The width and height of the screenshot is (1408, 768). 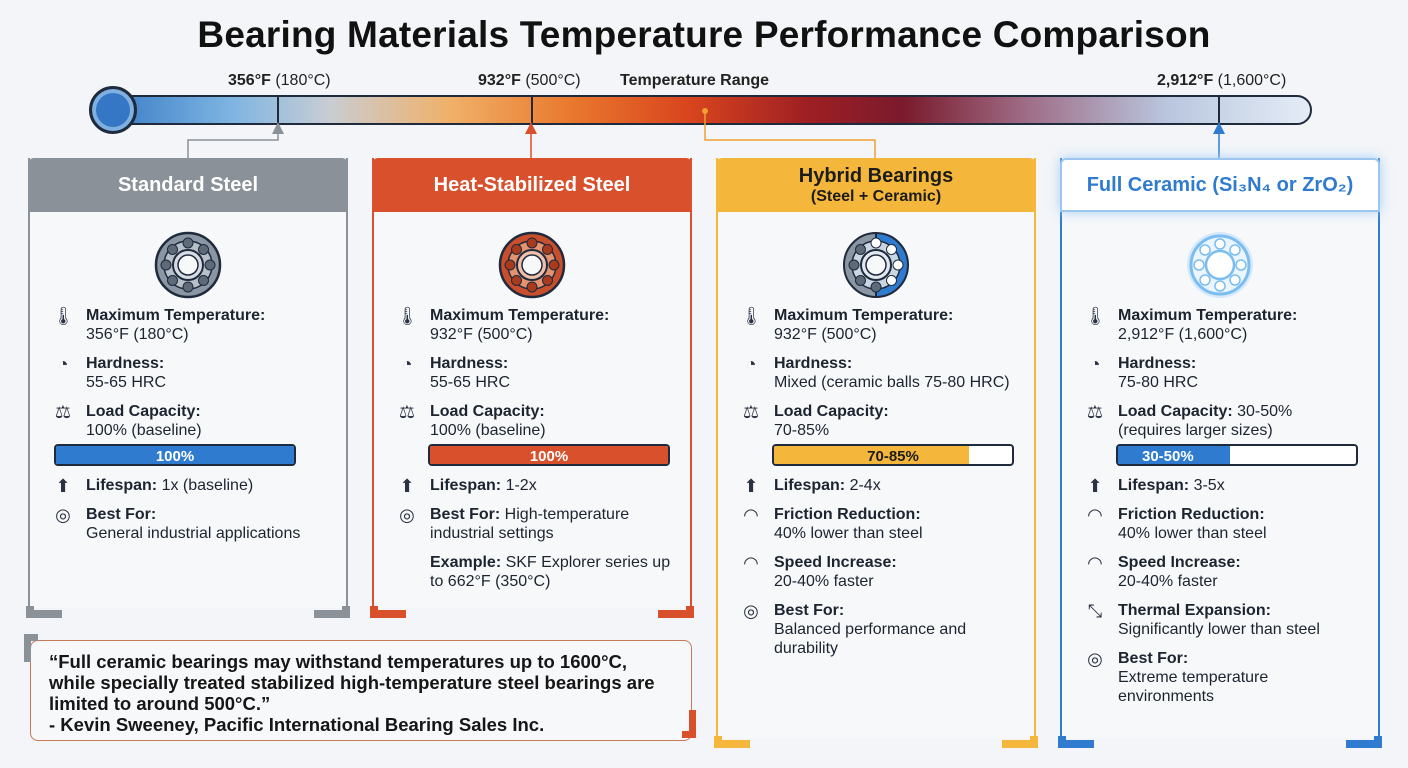 What do you see at coordinates (1237, 455) in the screenshot?
I see `load-capacity-bar: 30-50%` at bounding box center [1237, 455].